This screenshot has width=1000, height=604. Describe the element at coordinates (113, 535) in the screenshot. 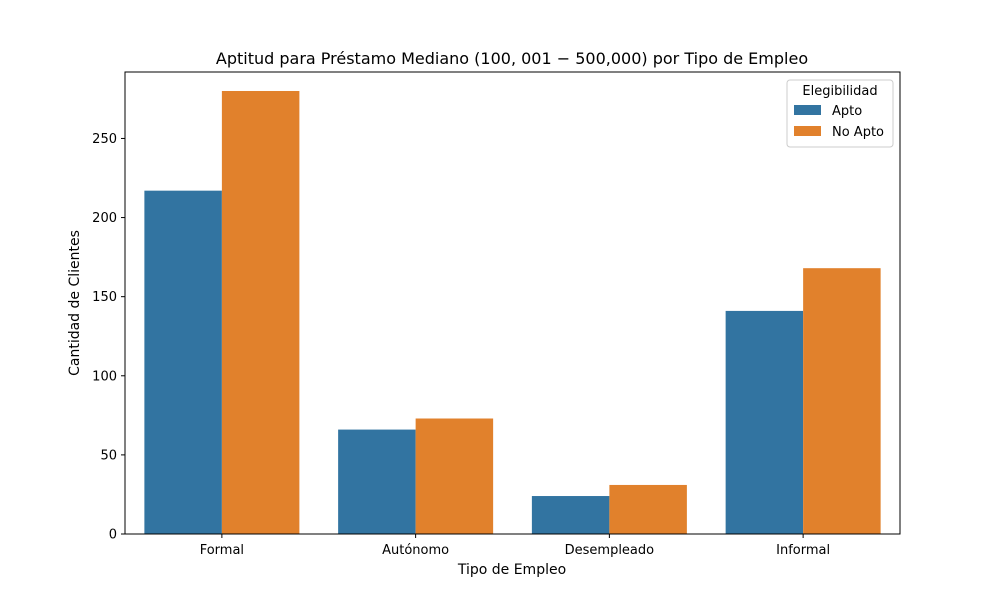

I see `y-tick-label: 0` at that location.